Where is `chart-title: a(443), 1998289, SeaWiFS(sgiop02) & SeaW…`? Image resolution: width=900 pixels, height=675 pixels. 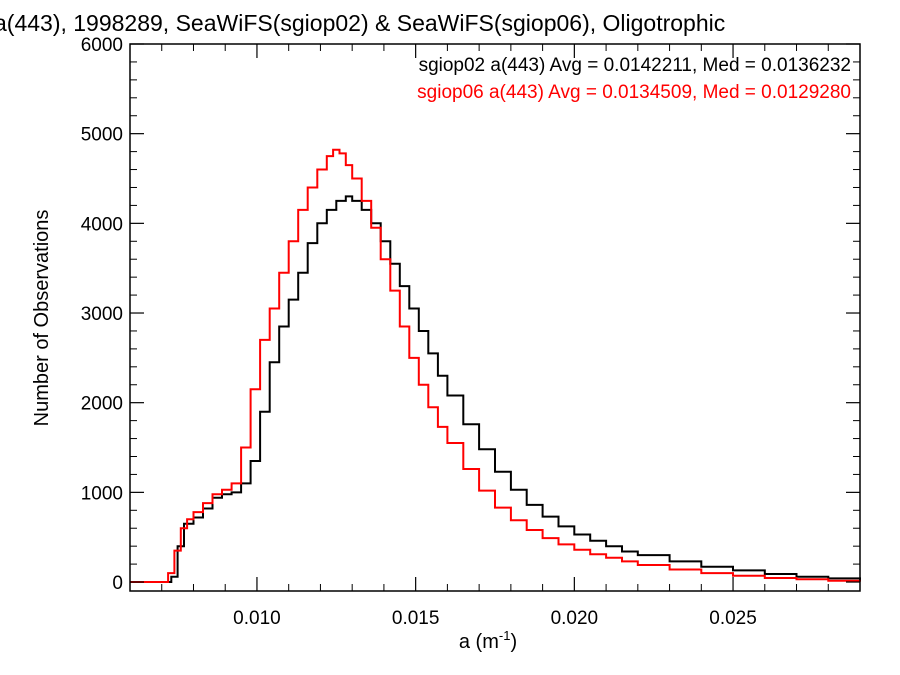 chart-title: a(443), 1998289, SeaWiFS(sgiop02) & SeaW… is located at coordinates (362, 23).